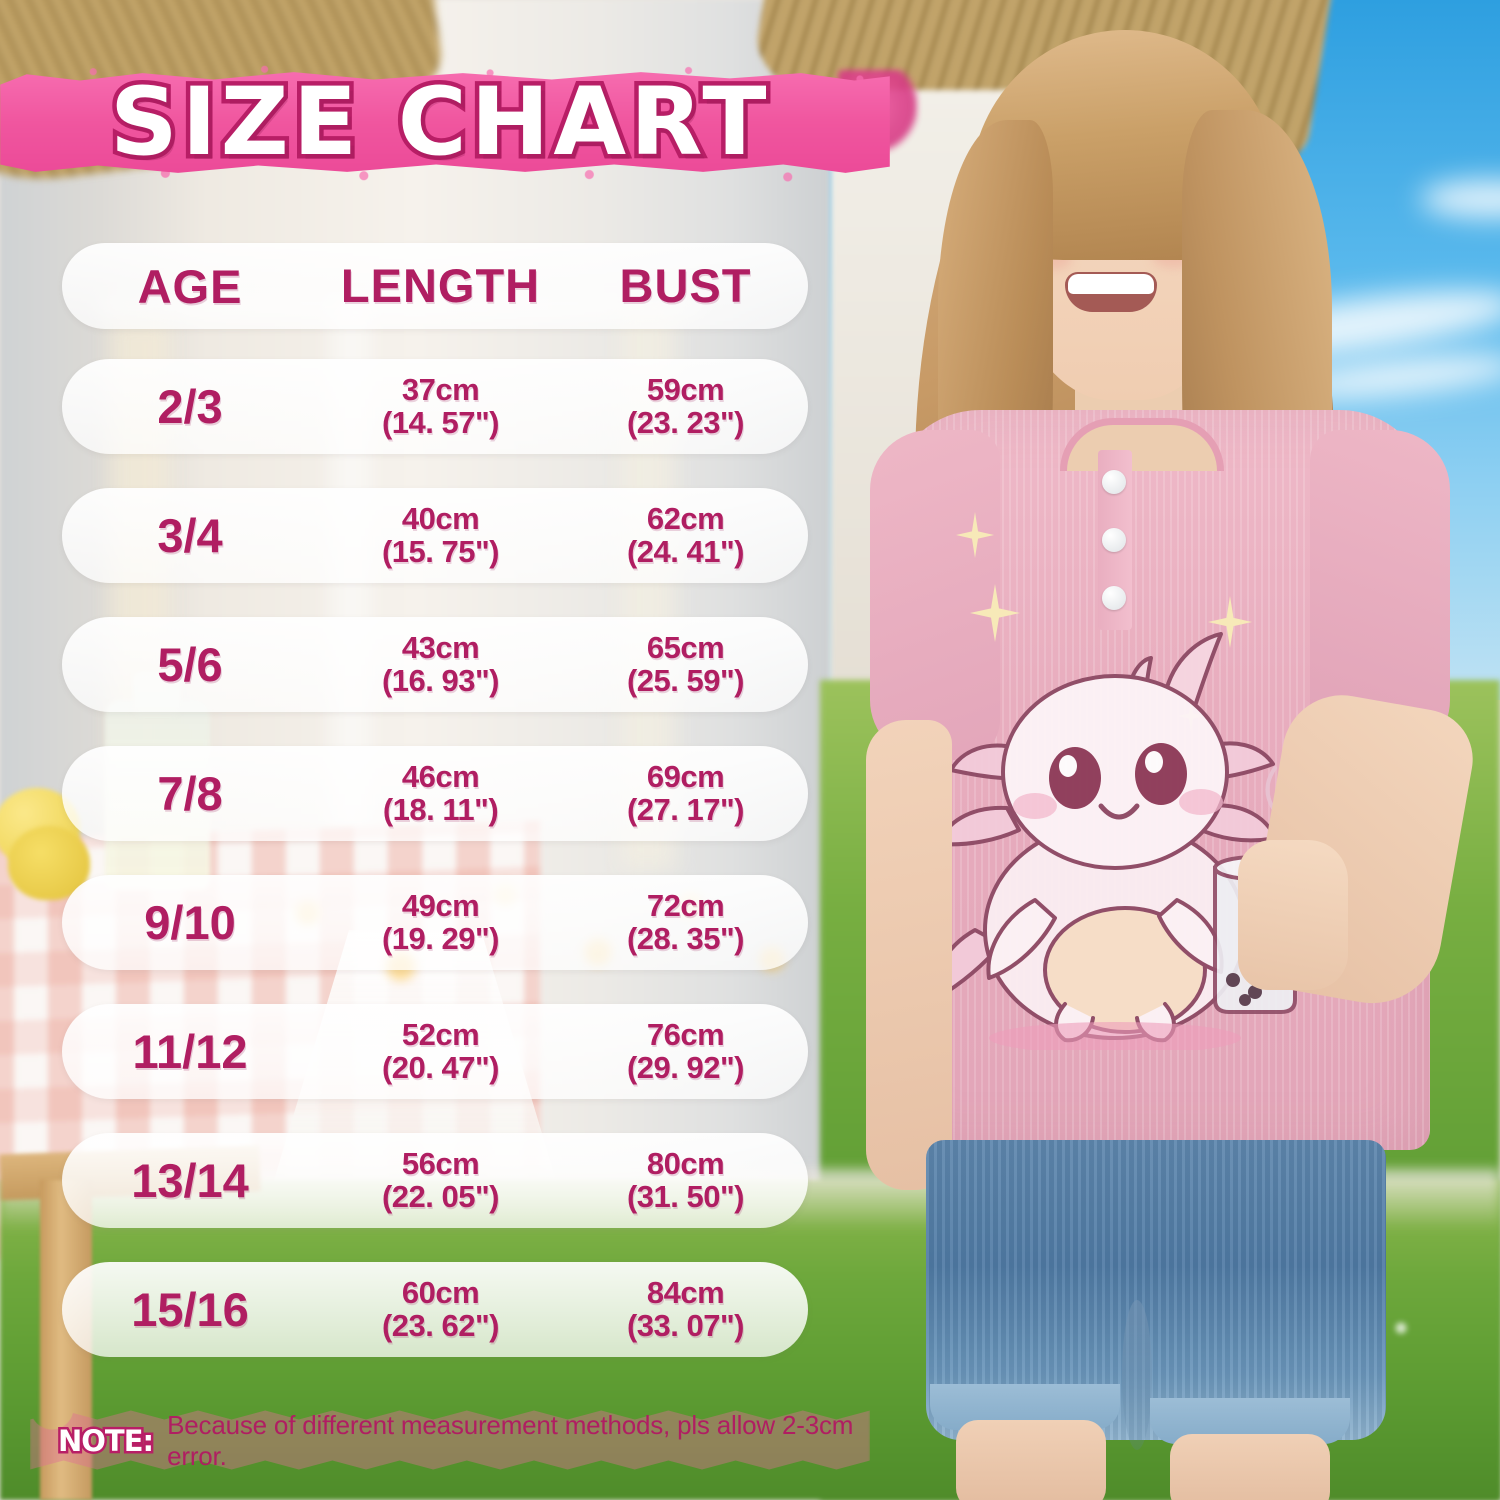  What do you see at coordinates (190, 1051) in the screenshot?
I see `cell-age: 11/12` at bounding box center [190, 1051].